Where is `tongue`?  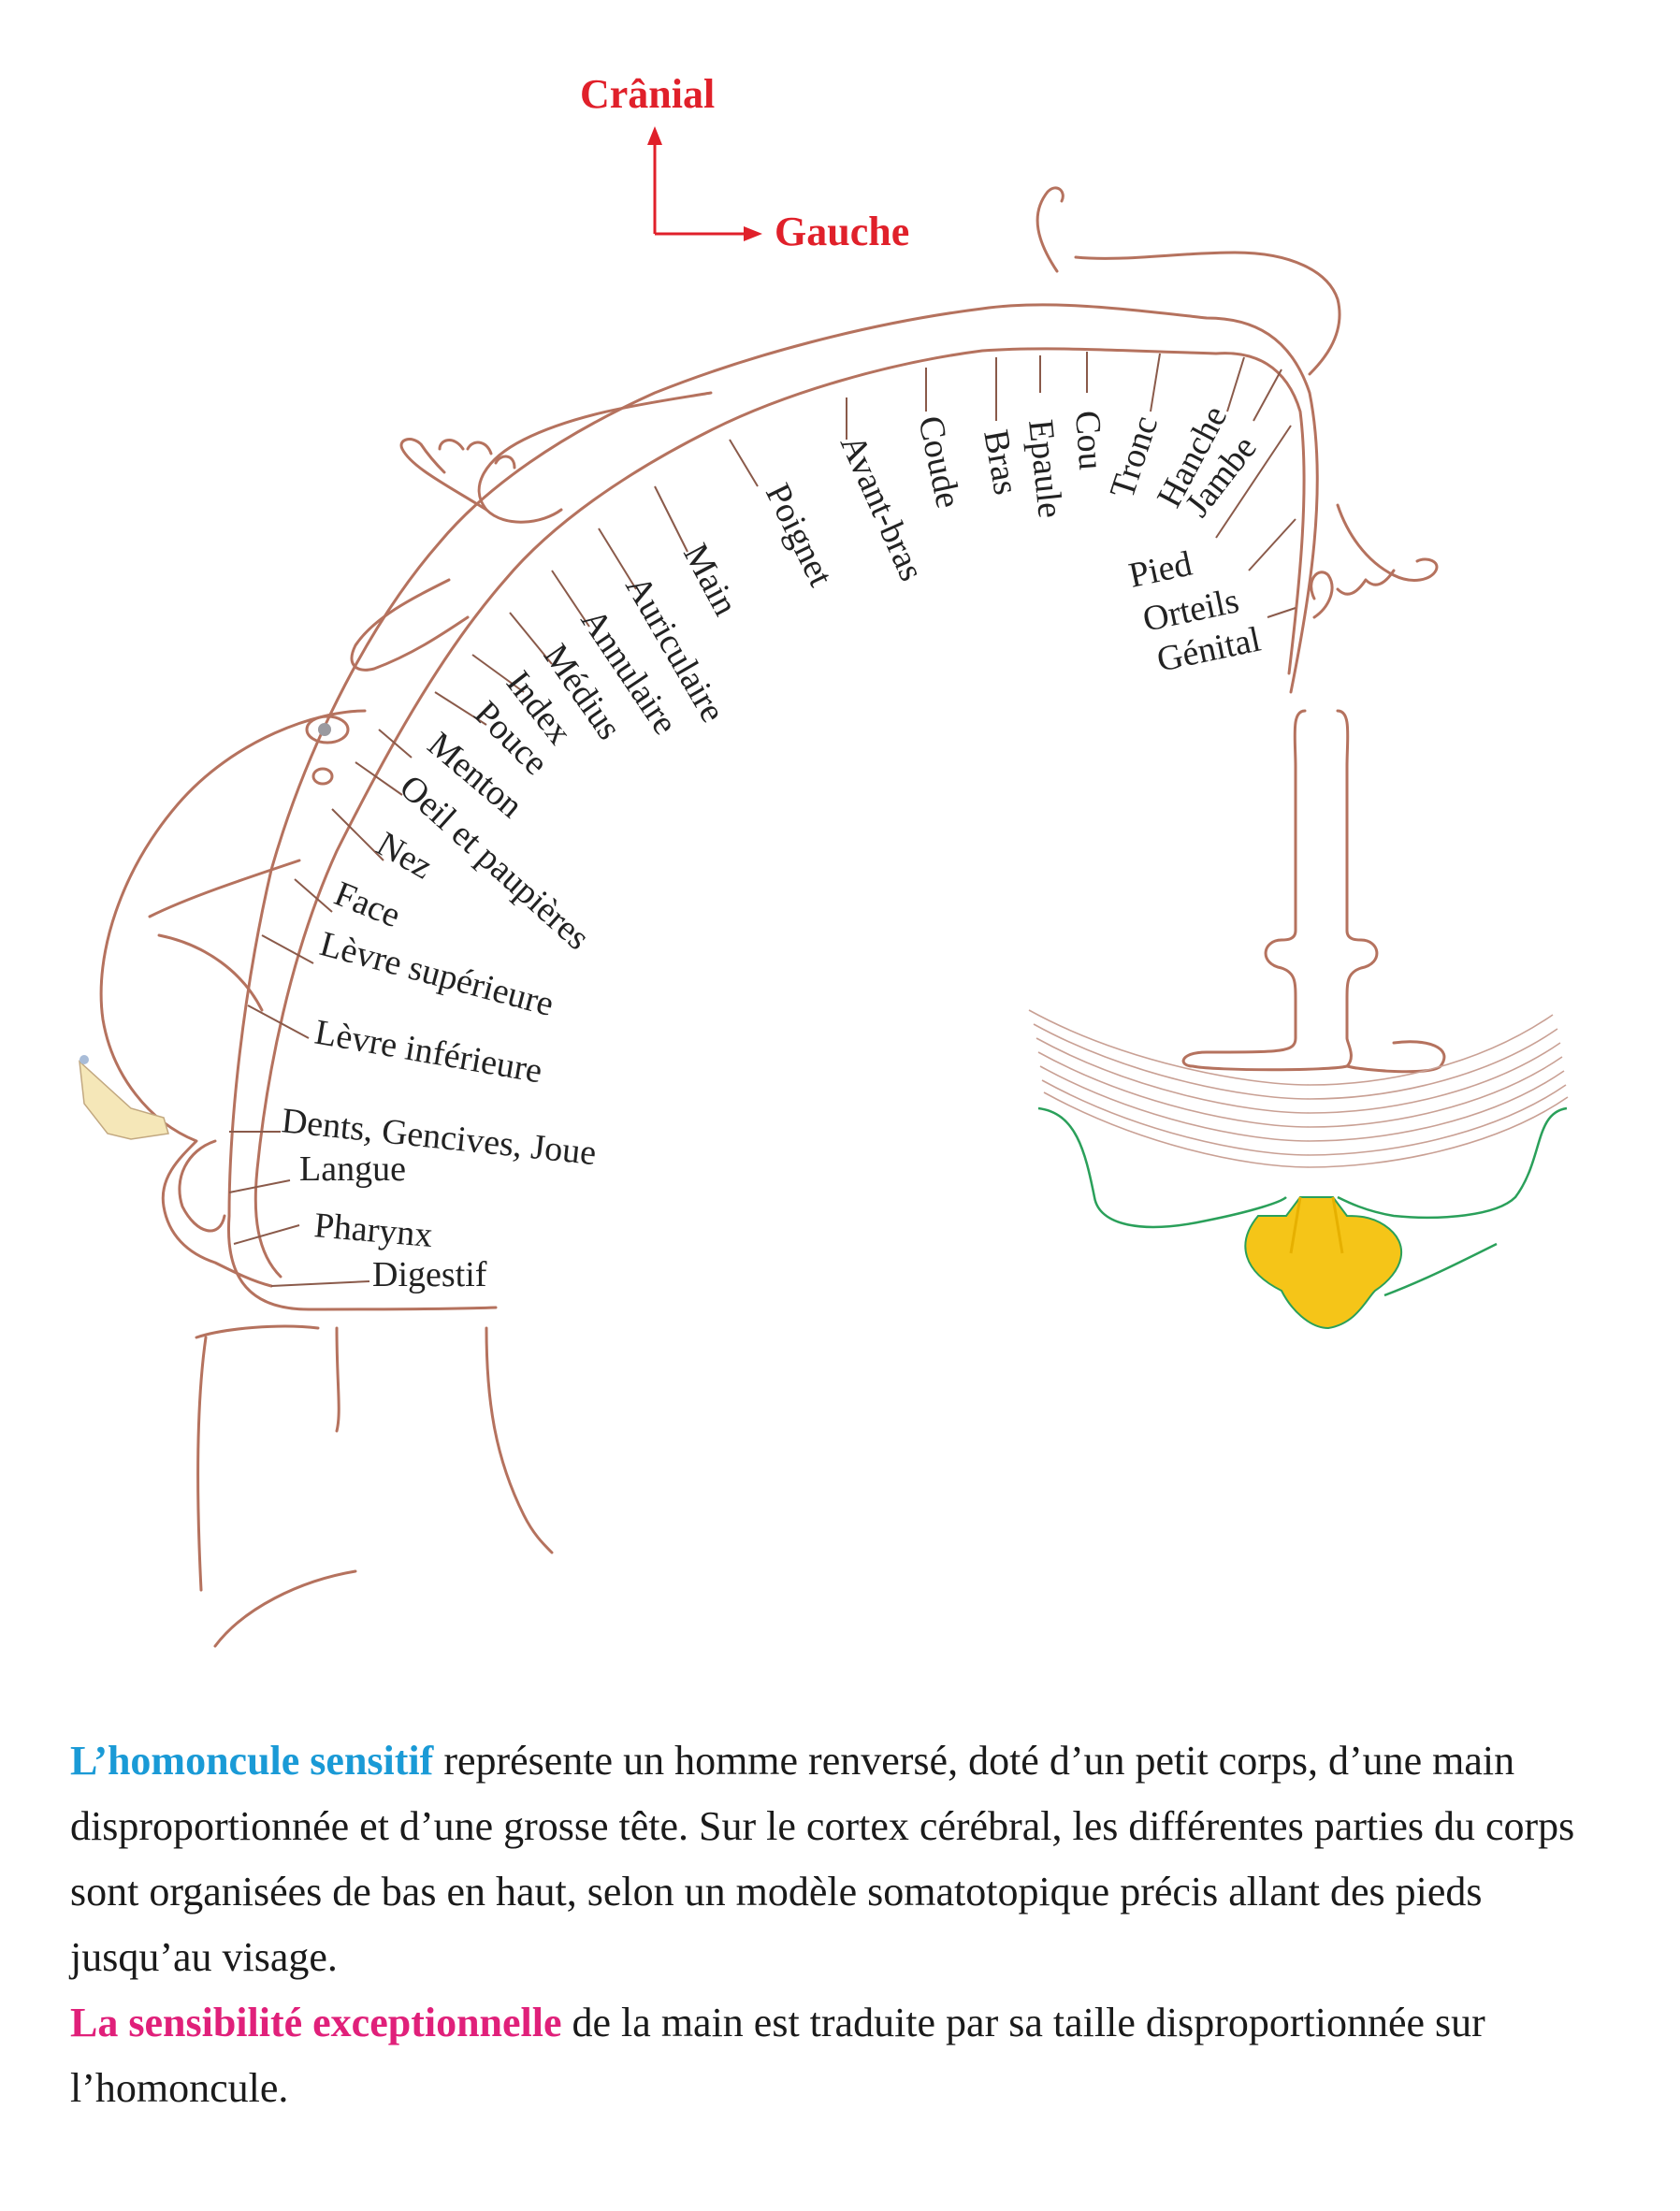
tongue is located at coordinates (202, 1186).